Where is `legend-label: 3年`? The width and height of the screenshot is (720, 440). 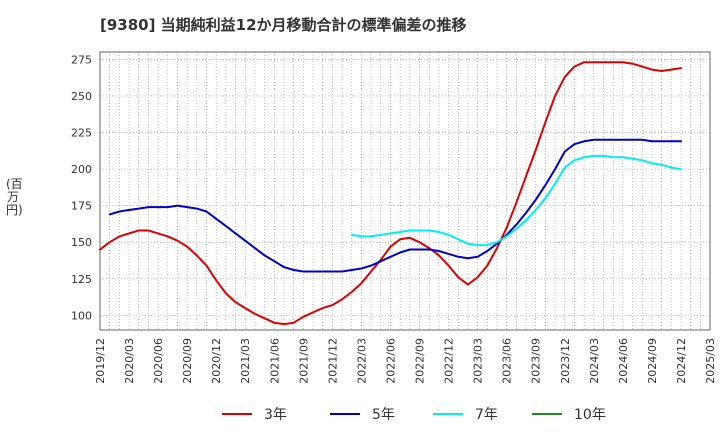
legend-label: 3年 is located at coordinates (275, 415).